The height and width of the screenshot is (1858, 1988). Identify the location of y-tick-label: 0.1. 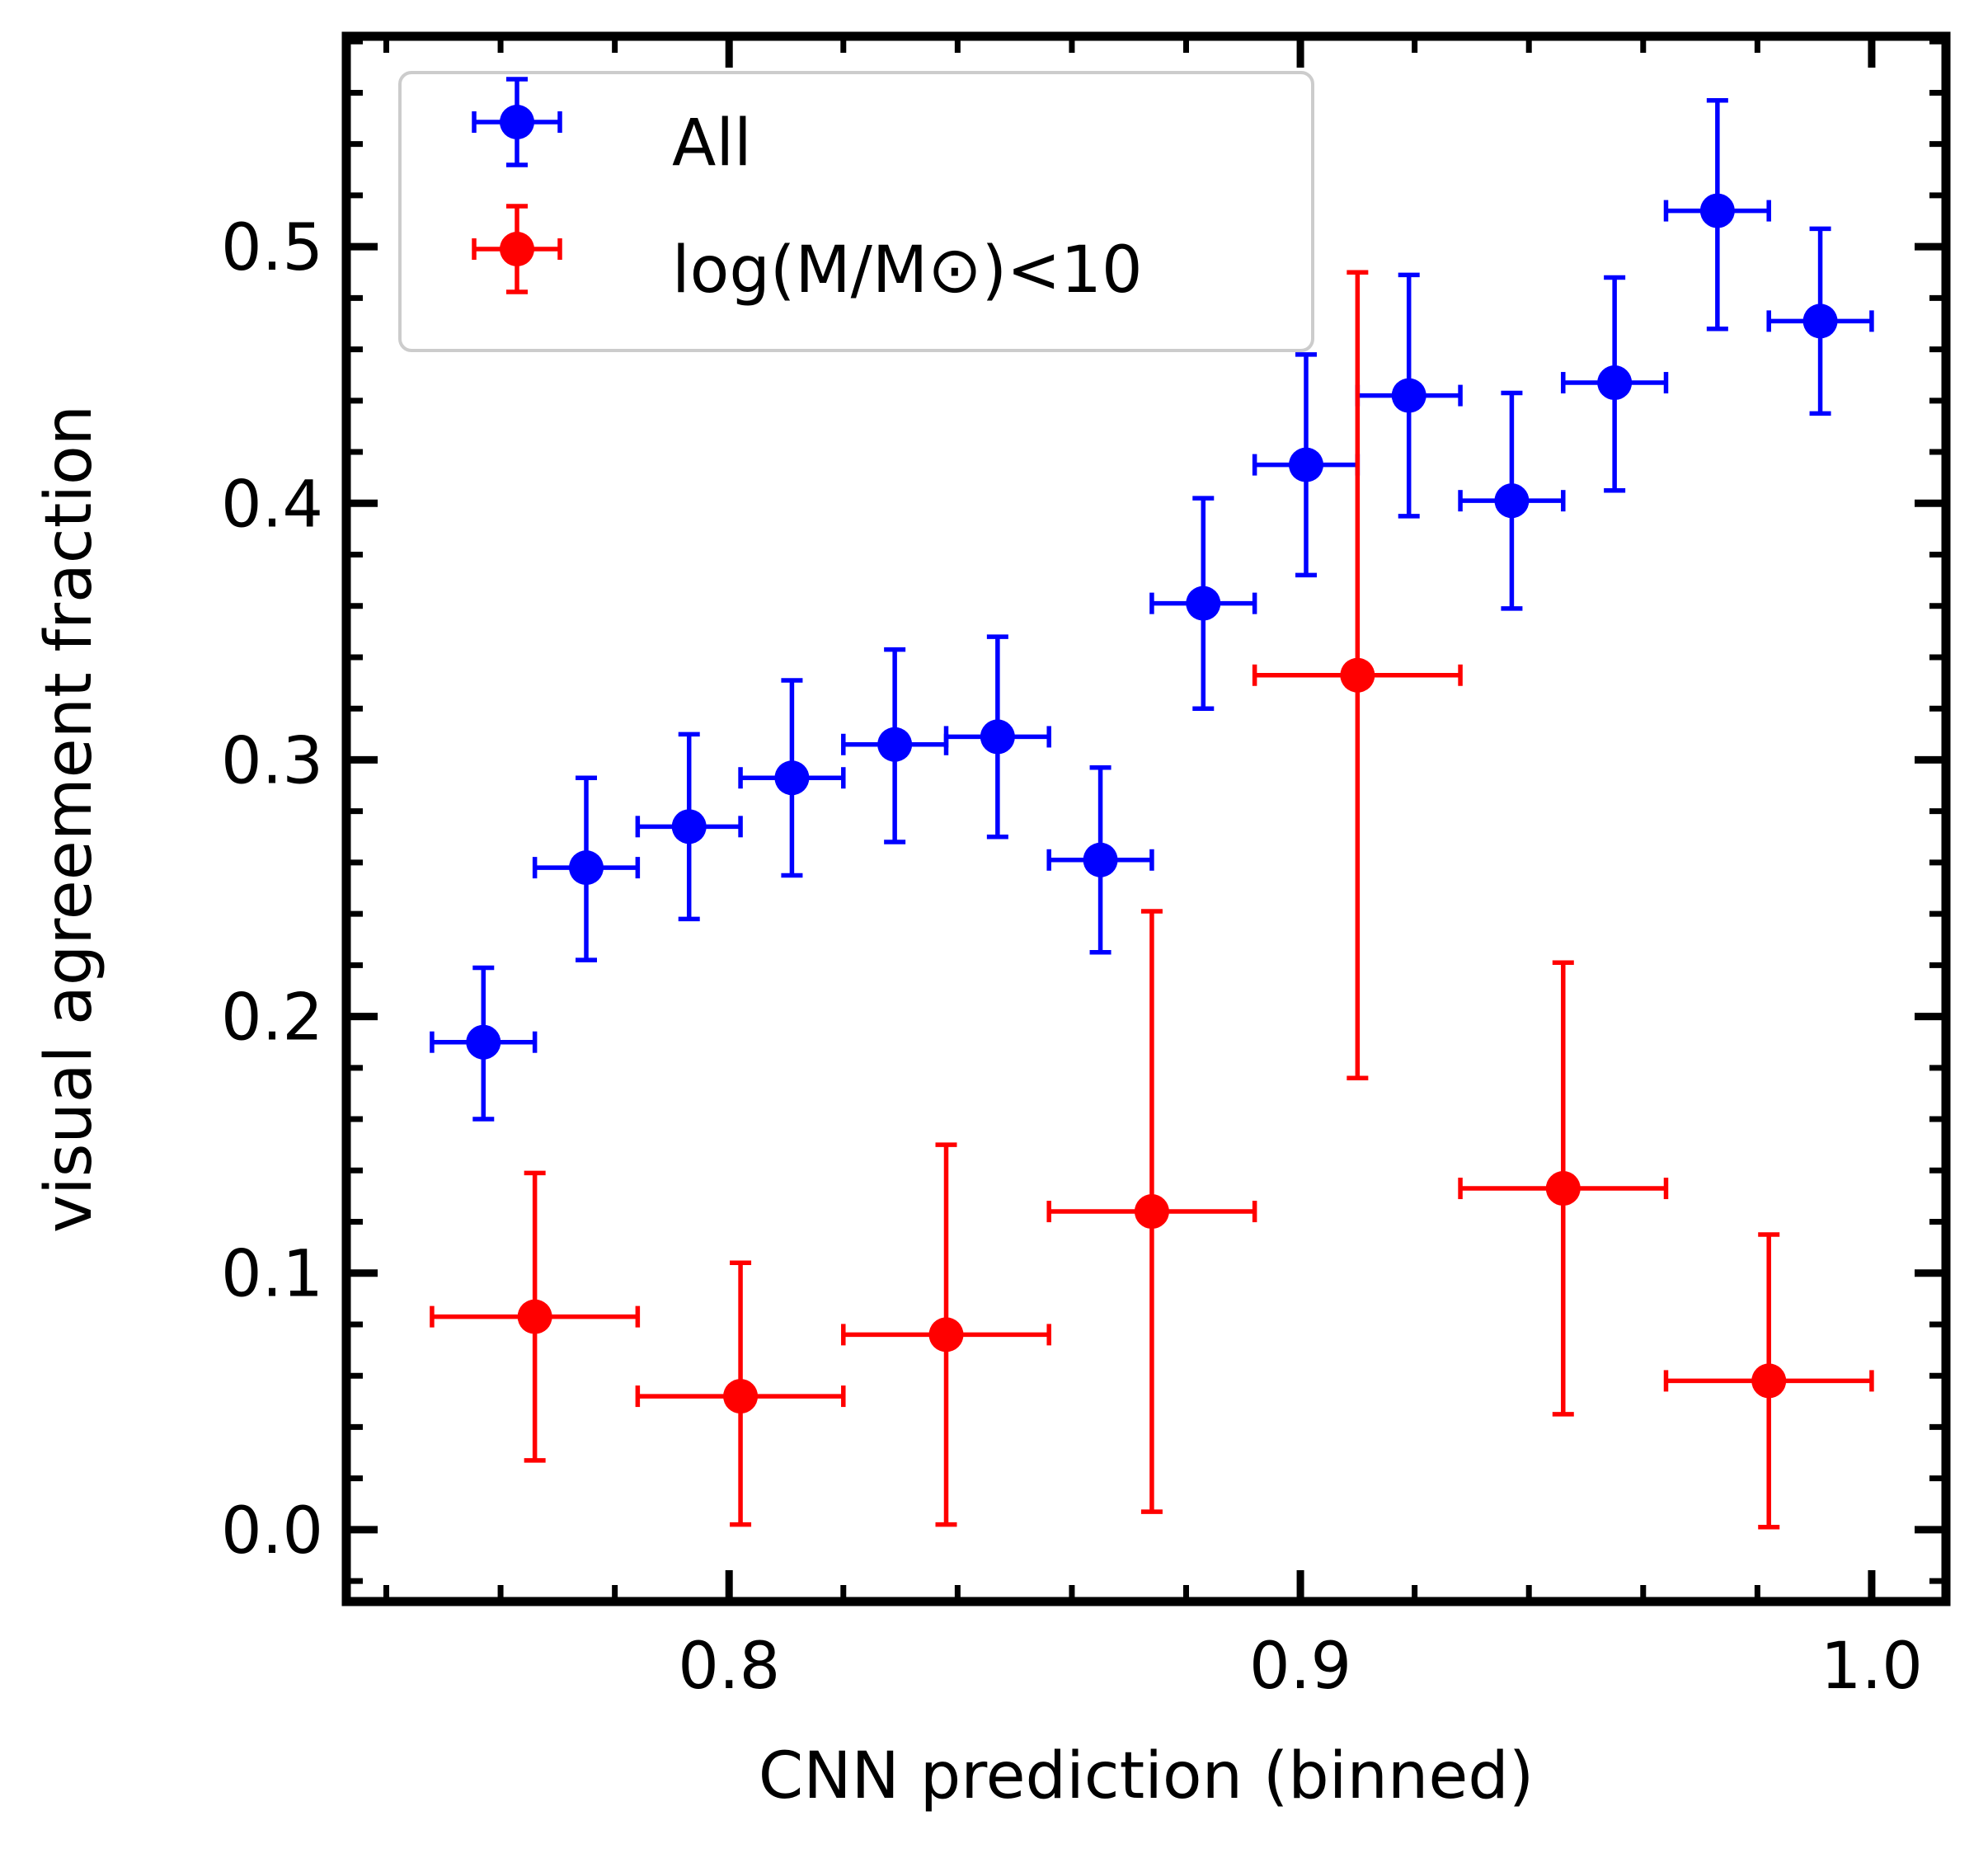
(272, 1275).